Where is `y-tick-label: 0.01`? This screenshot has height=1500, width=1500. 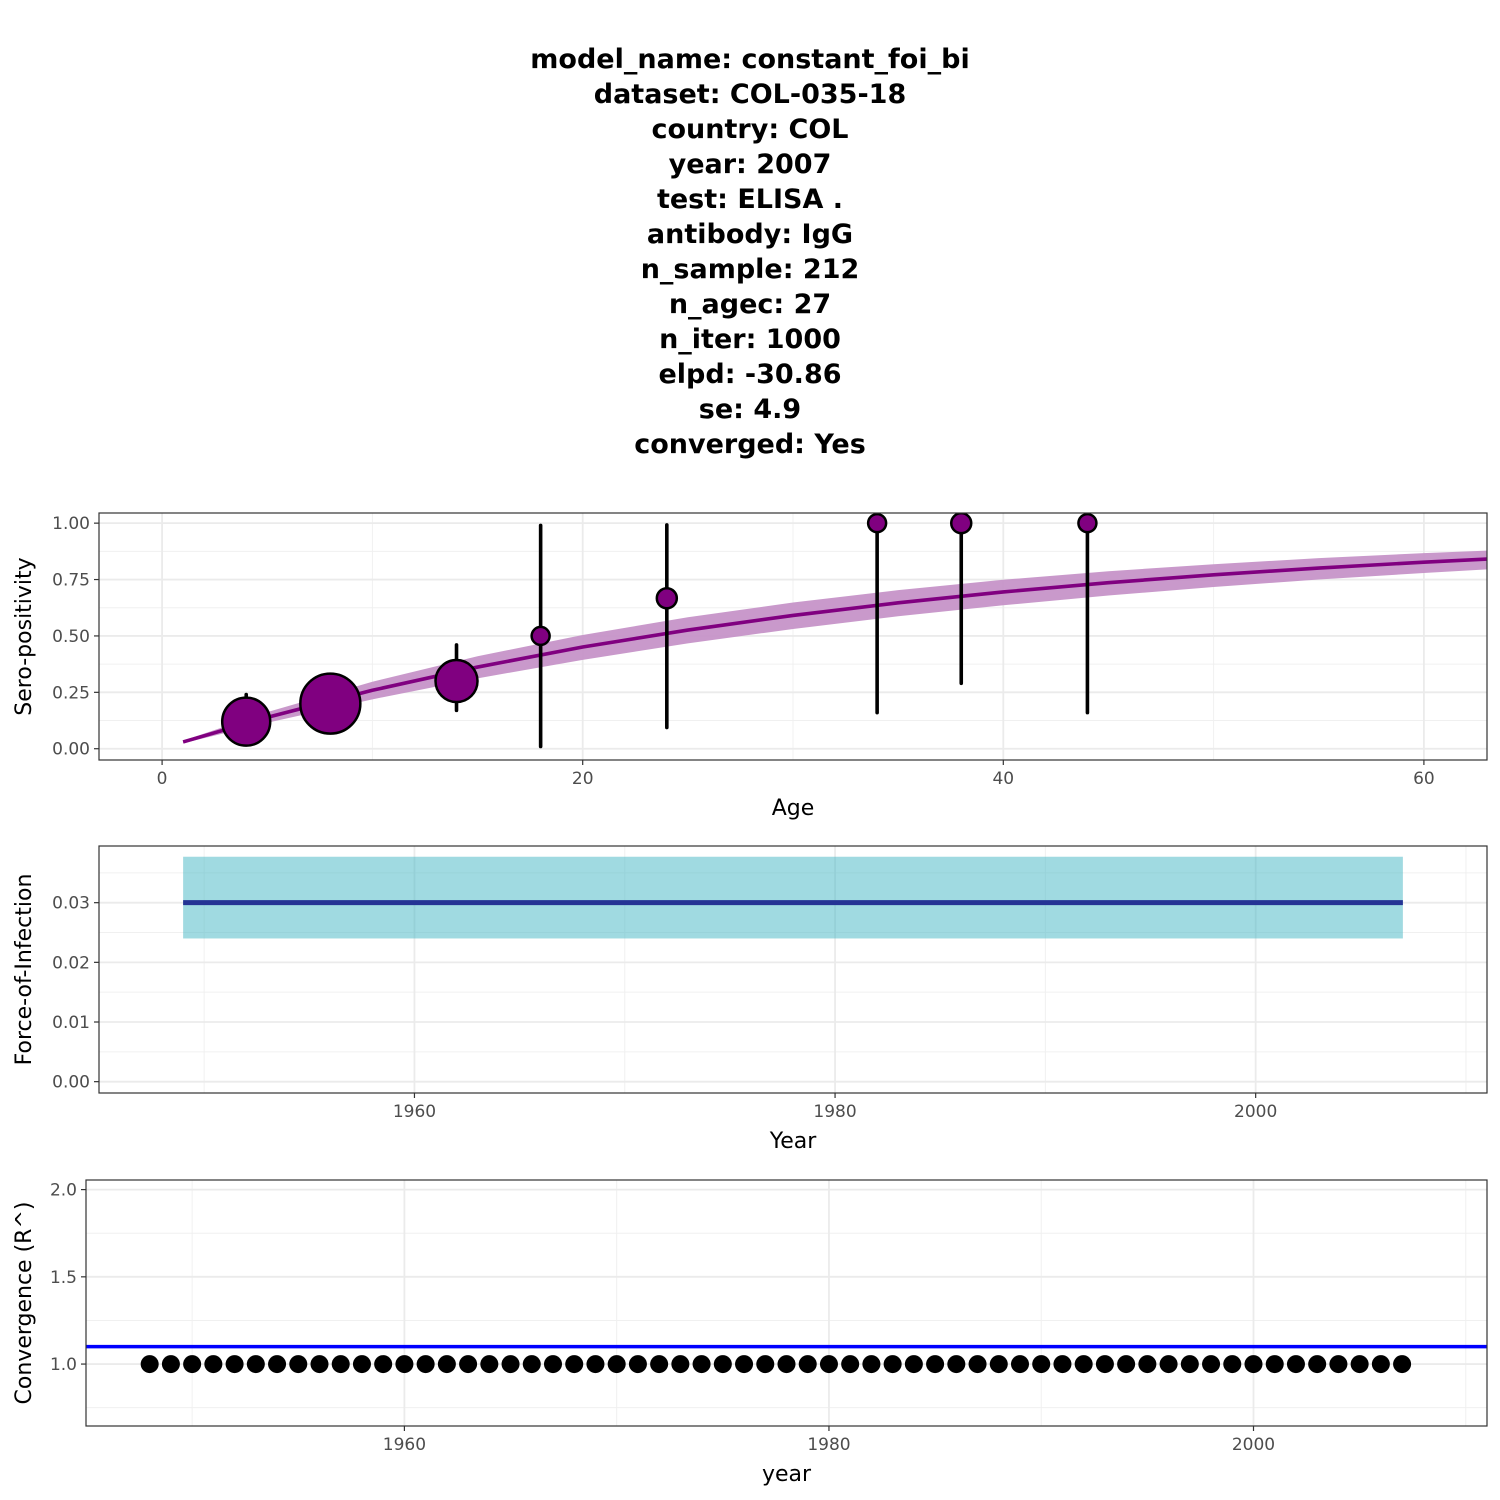 y-tick-label: 0.01 is located at coordinates (71, 1023).